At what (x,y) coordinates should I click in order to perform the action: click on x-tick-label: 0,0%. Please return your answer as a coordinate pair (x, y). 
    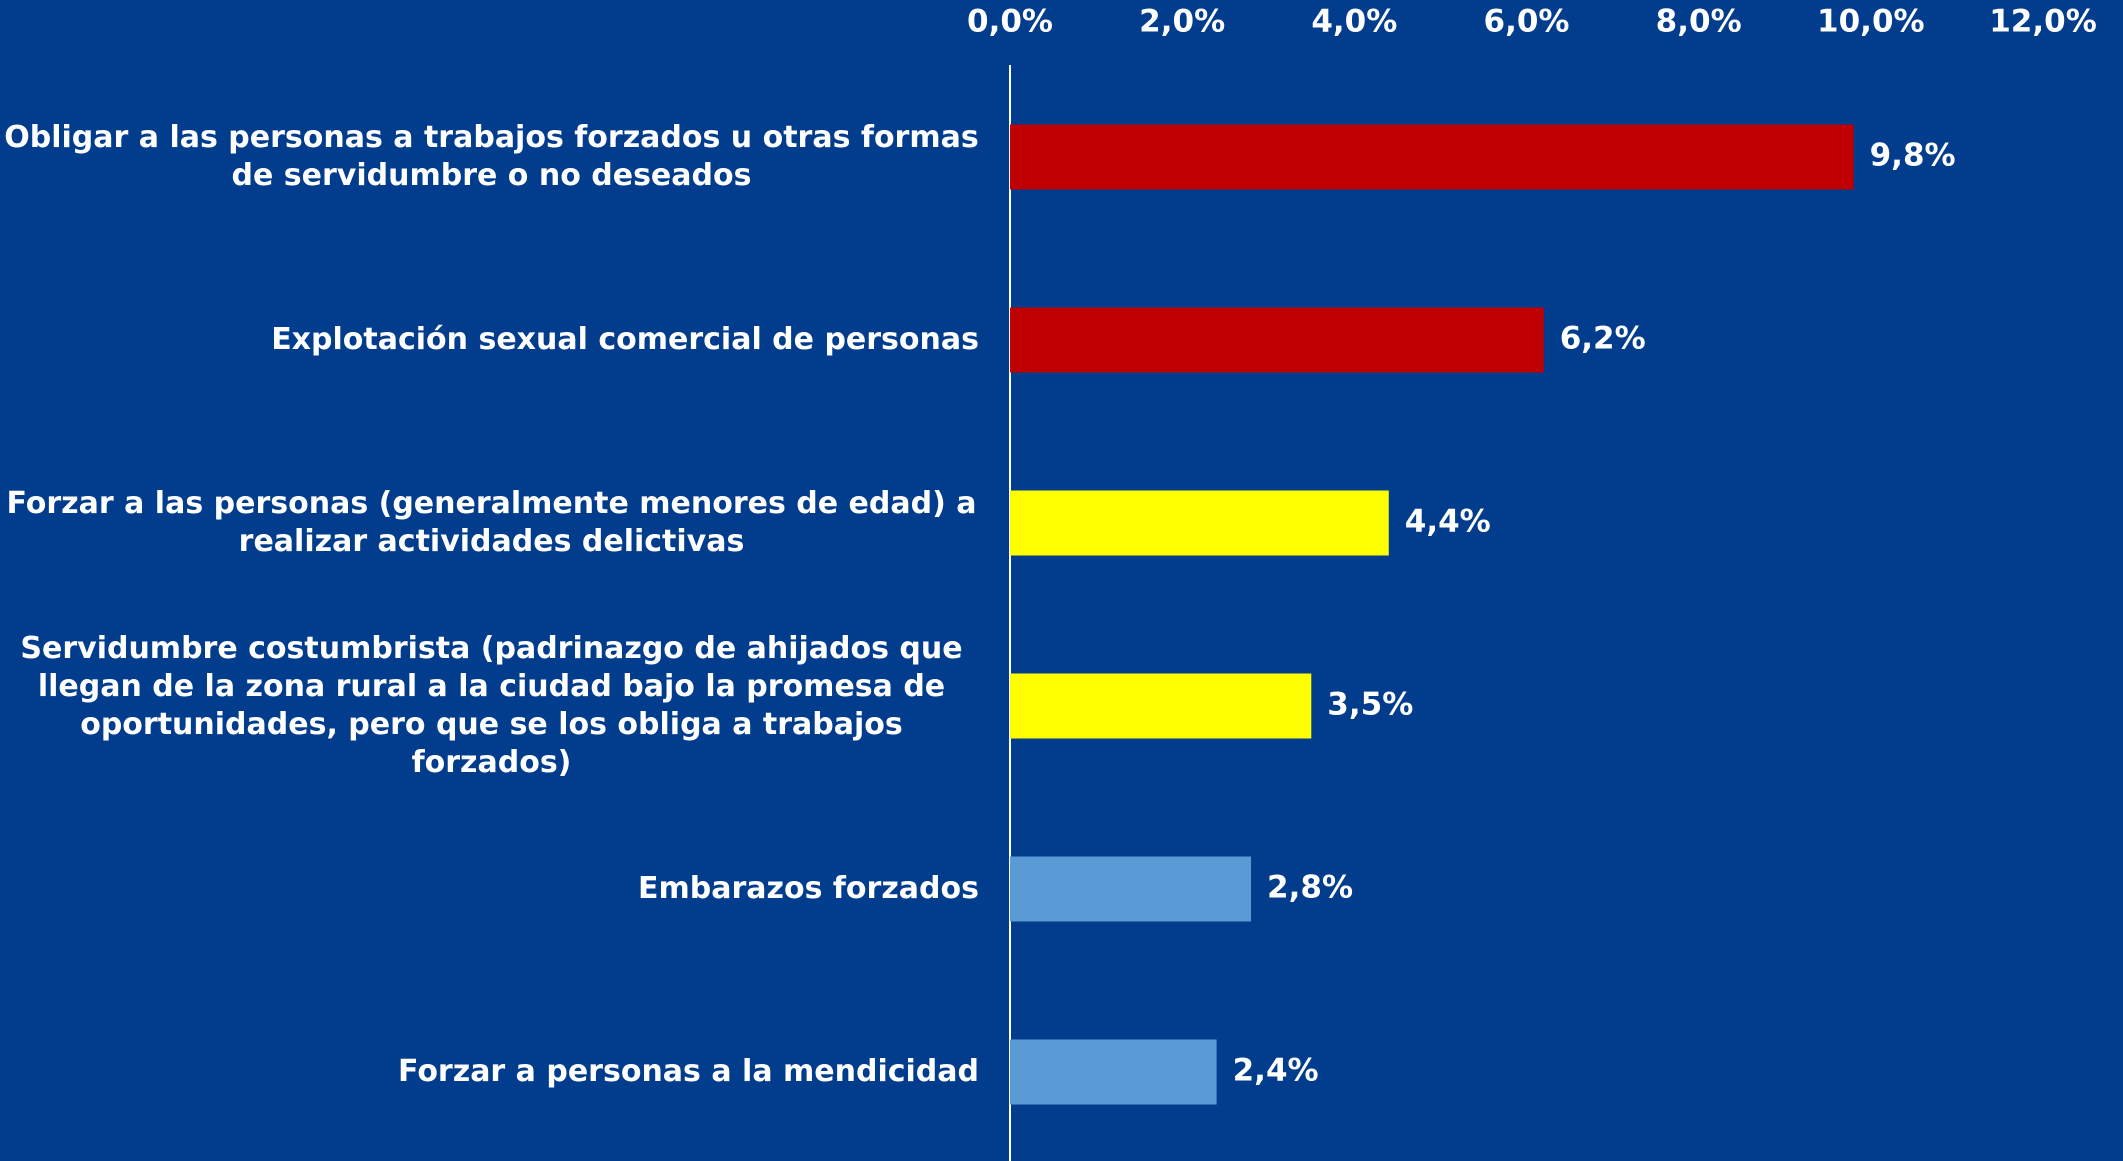
    Looking at the image, I should click on (1010, 22).